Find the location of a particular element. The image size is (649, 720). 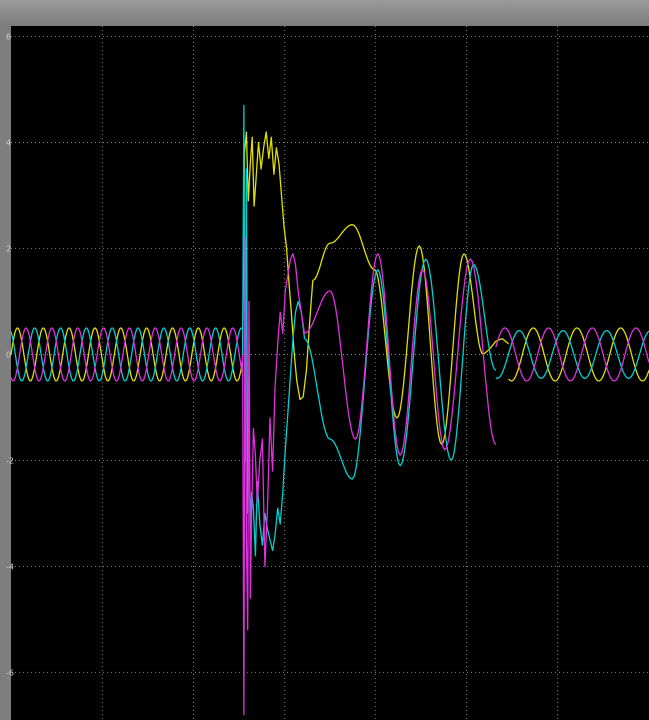

axis-margin is located at coordinates (5, 373).